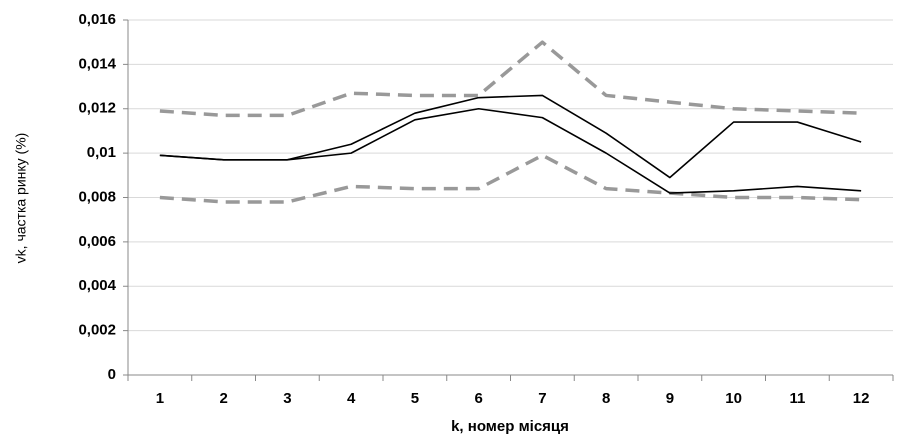 The width and height of the screenshot is (903, 437). Describe the element at coordinates (478, 398) in the screenshot. I see `x-tick-label: 6` at that location.